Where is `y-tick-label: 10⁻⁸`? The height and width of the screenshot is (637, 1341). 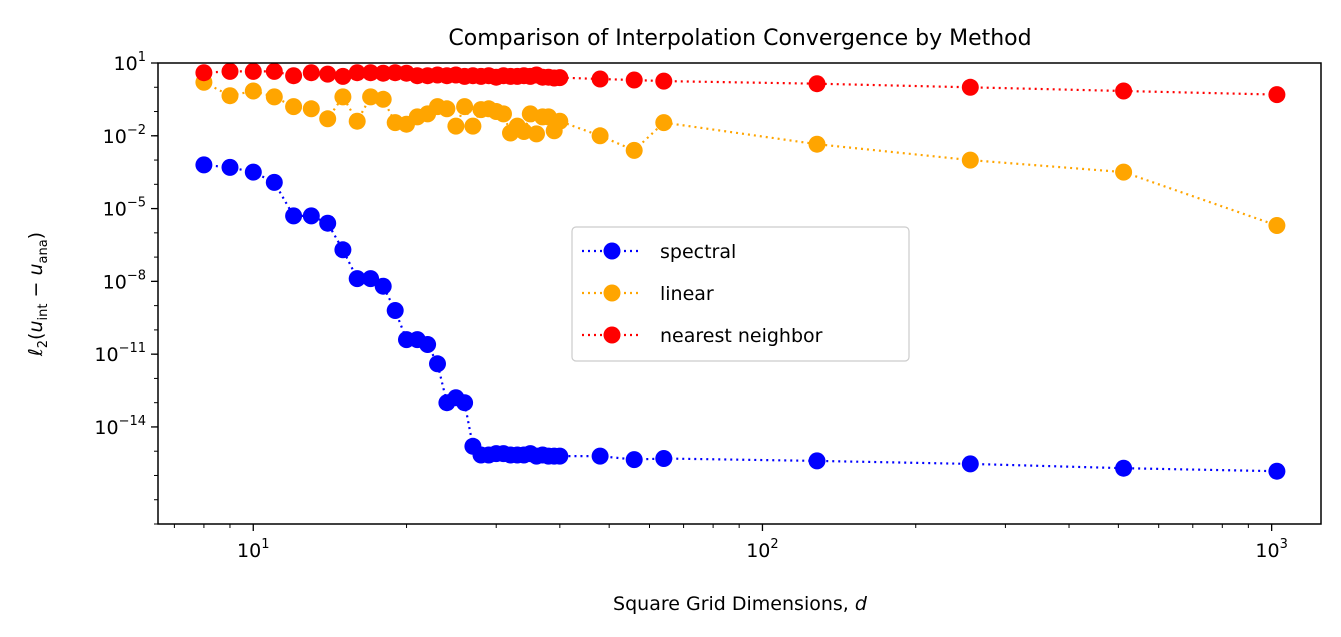
y-tick-label: 10⁻⁸ is located at coordinates (124, 280).